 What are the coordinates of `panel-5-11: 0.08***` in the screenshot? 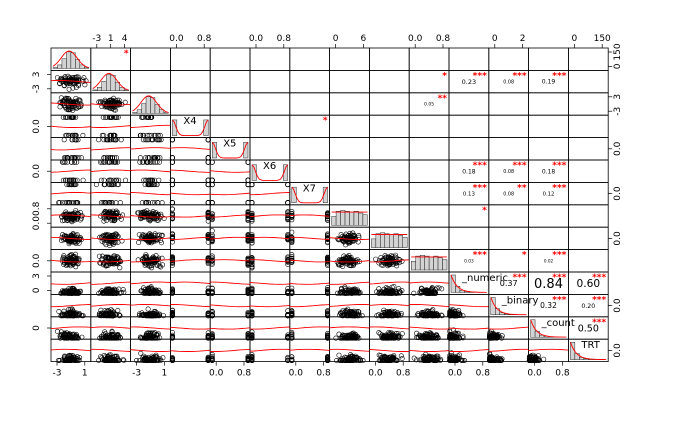 It's located at (508, 171).